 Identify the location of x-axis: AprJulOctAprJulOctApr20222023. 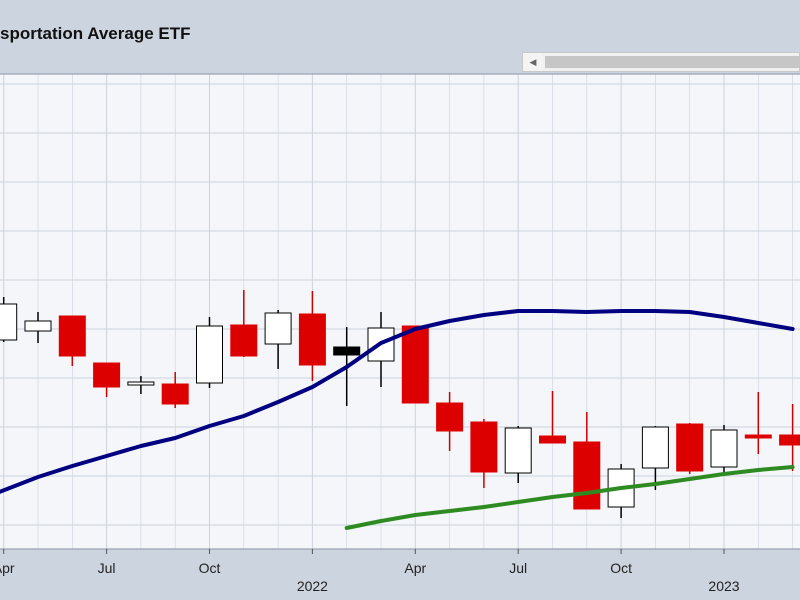
(370, 571).